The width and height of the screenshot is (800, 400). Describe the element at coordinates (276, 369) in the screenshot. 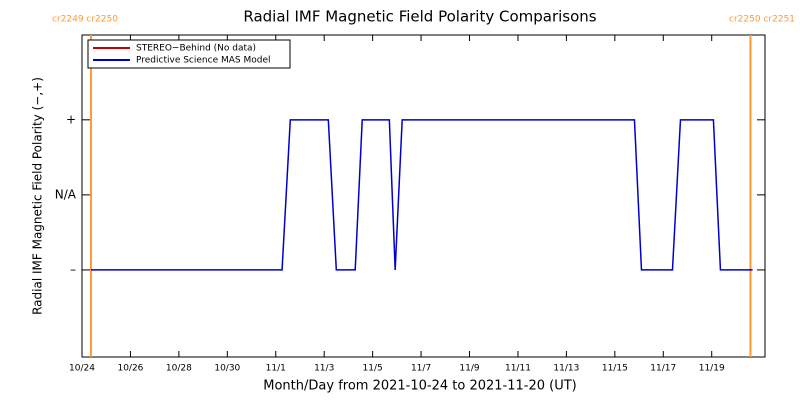

I see `x-tick-label: 11/1` at that location.